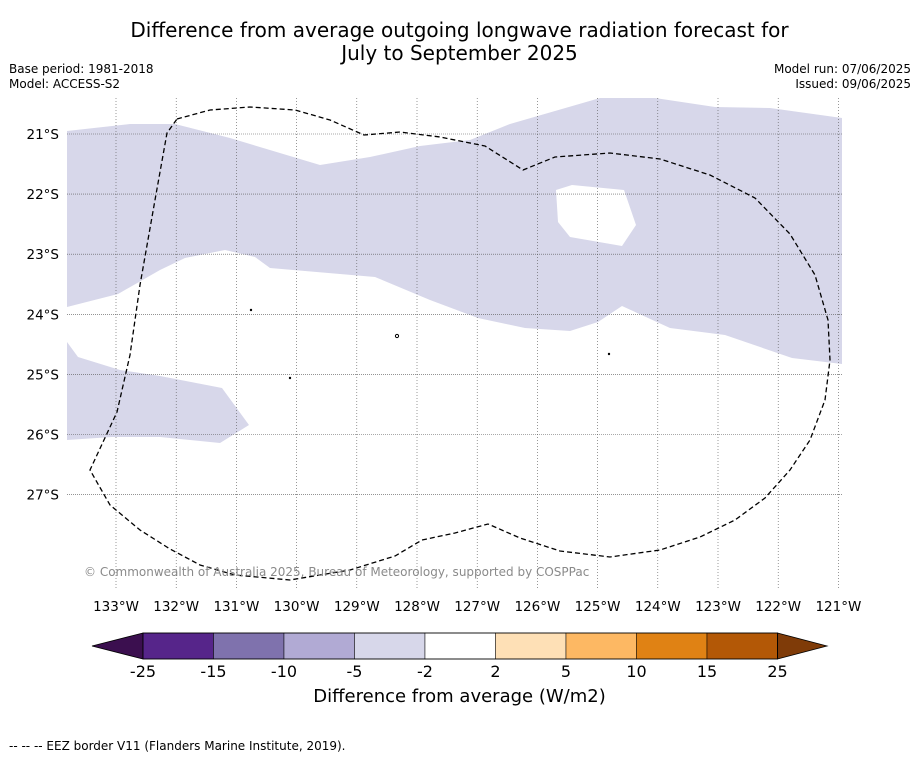  I want to click on colorbar-tick-label: -2, so click(425, 671).